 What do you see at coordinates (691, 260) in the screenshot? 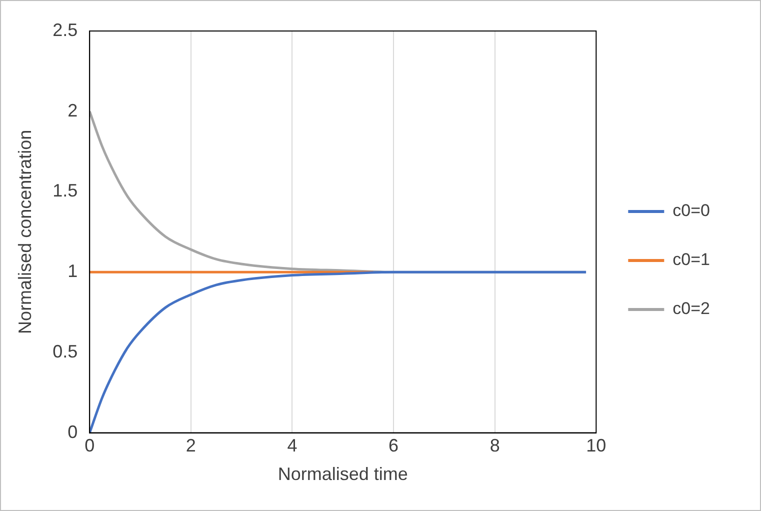
I see `legend-label: c0=1` at bounding box center [691, 260].